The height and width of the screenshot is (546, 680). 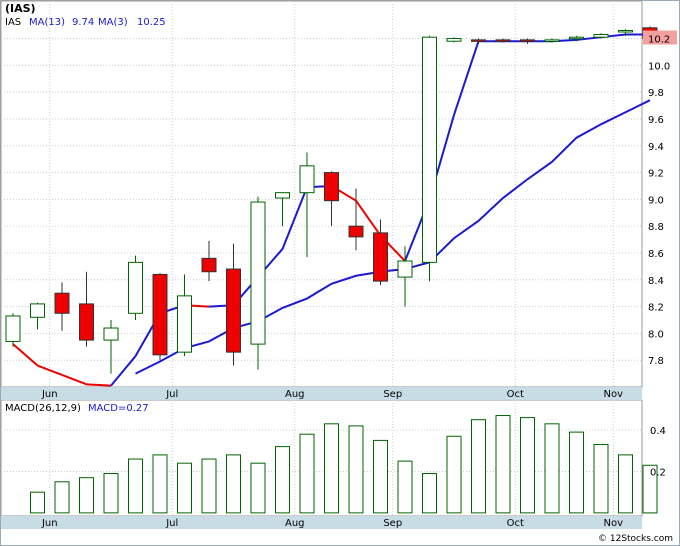 What do you see at coordinates (295, 394) in the screenshot?
I see `price-x-tick-label: Aug` at bounding box center [295, 394].